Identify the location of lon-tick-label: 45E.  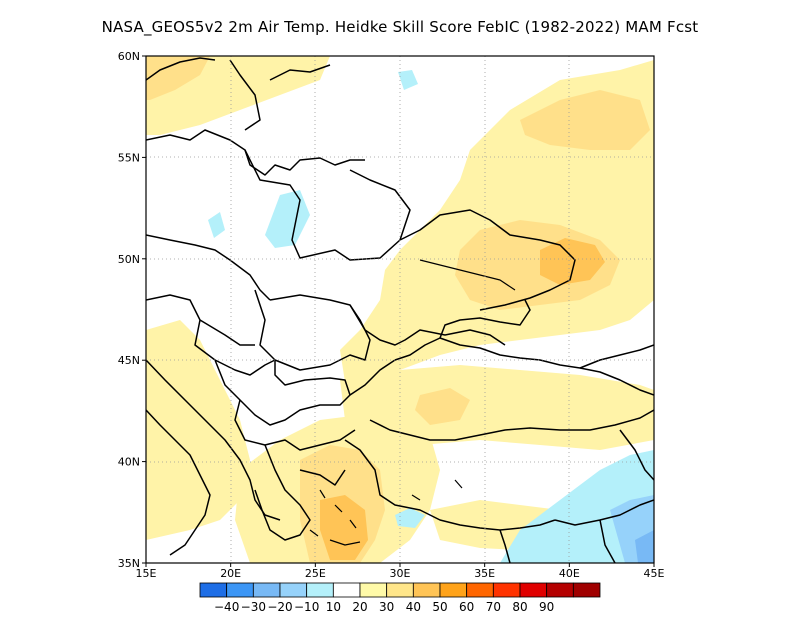
(654, 573).